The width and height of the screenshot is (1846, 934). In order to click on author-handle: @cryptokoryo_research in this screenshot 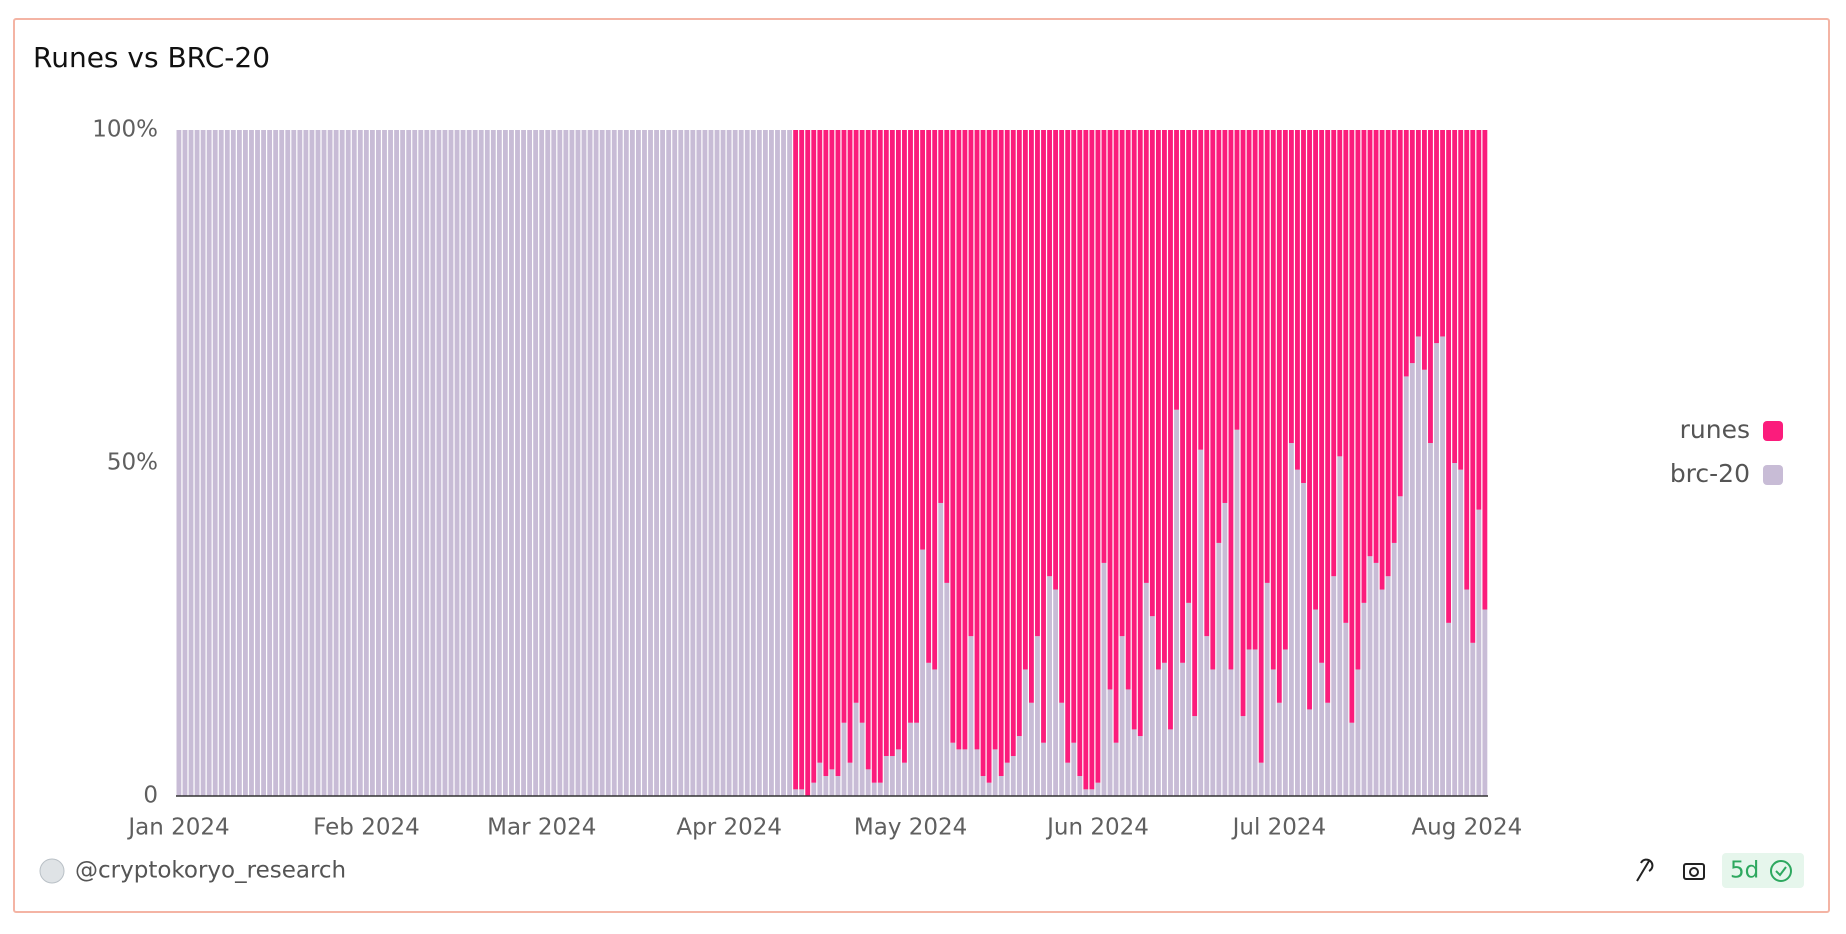, I will do `click(210, 871)`.